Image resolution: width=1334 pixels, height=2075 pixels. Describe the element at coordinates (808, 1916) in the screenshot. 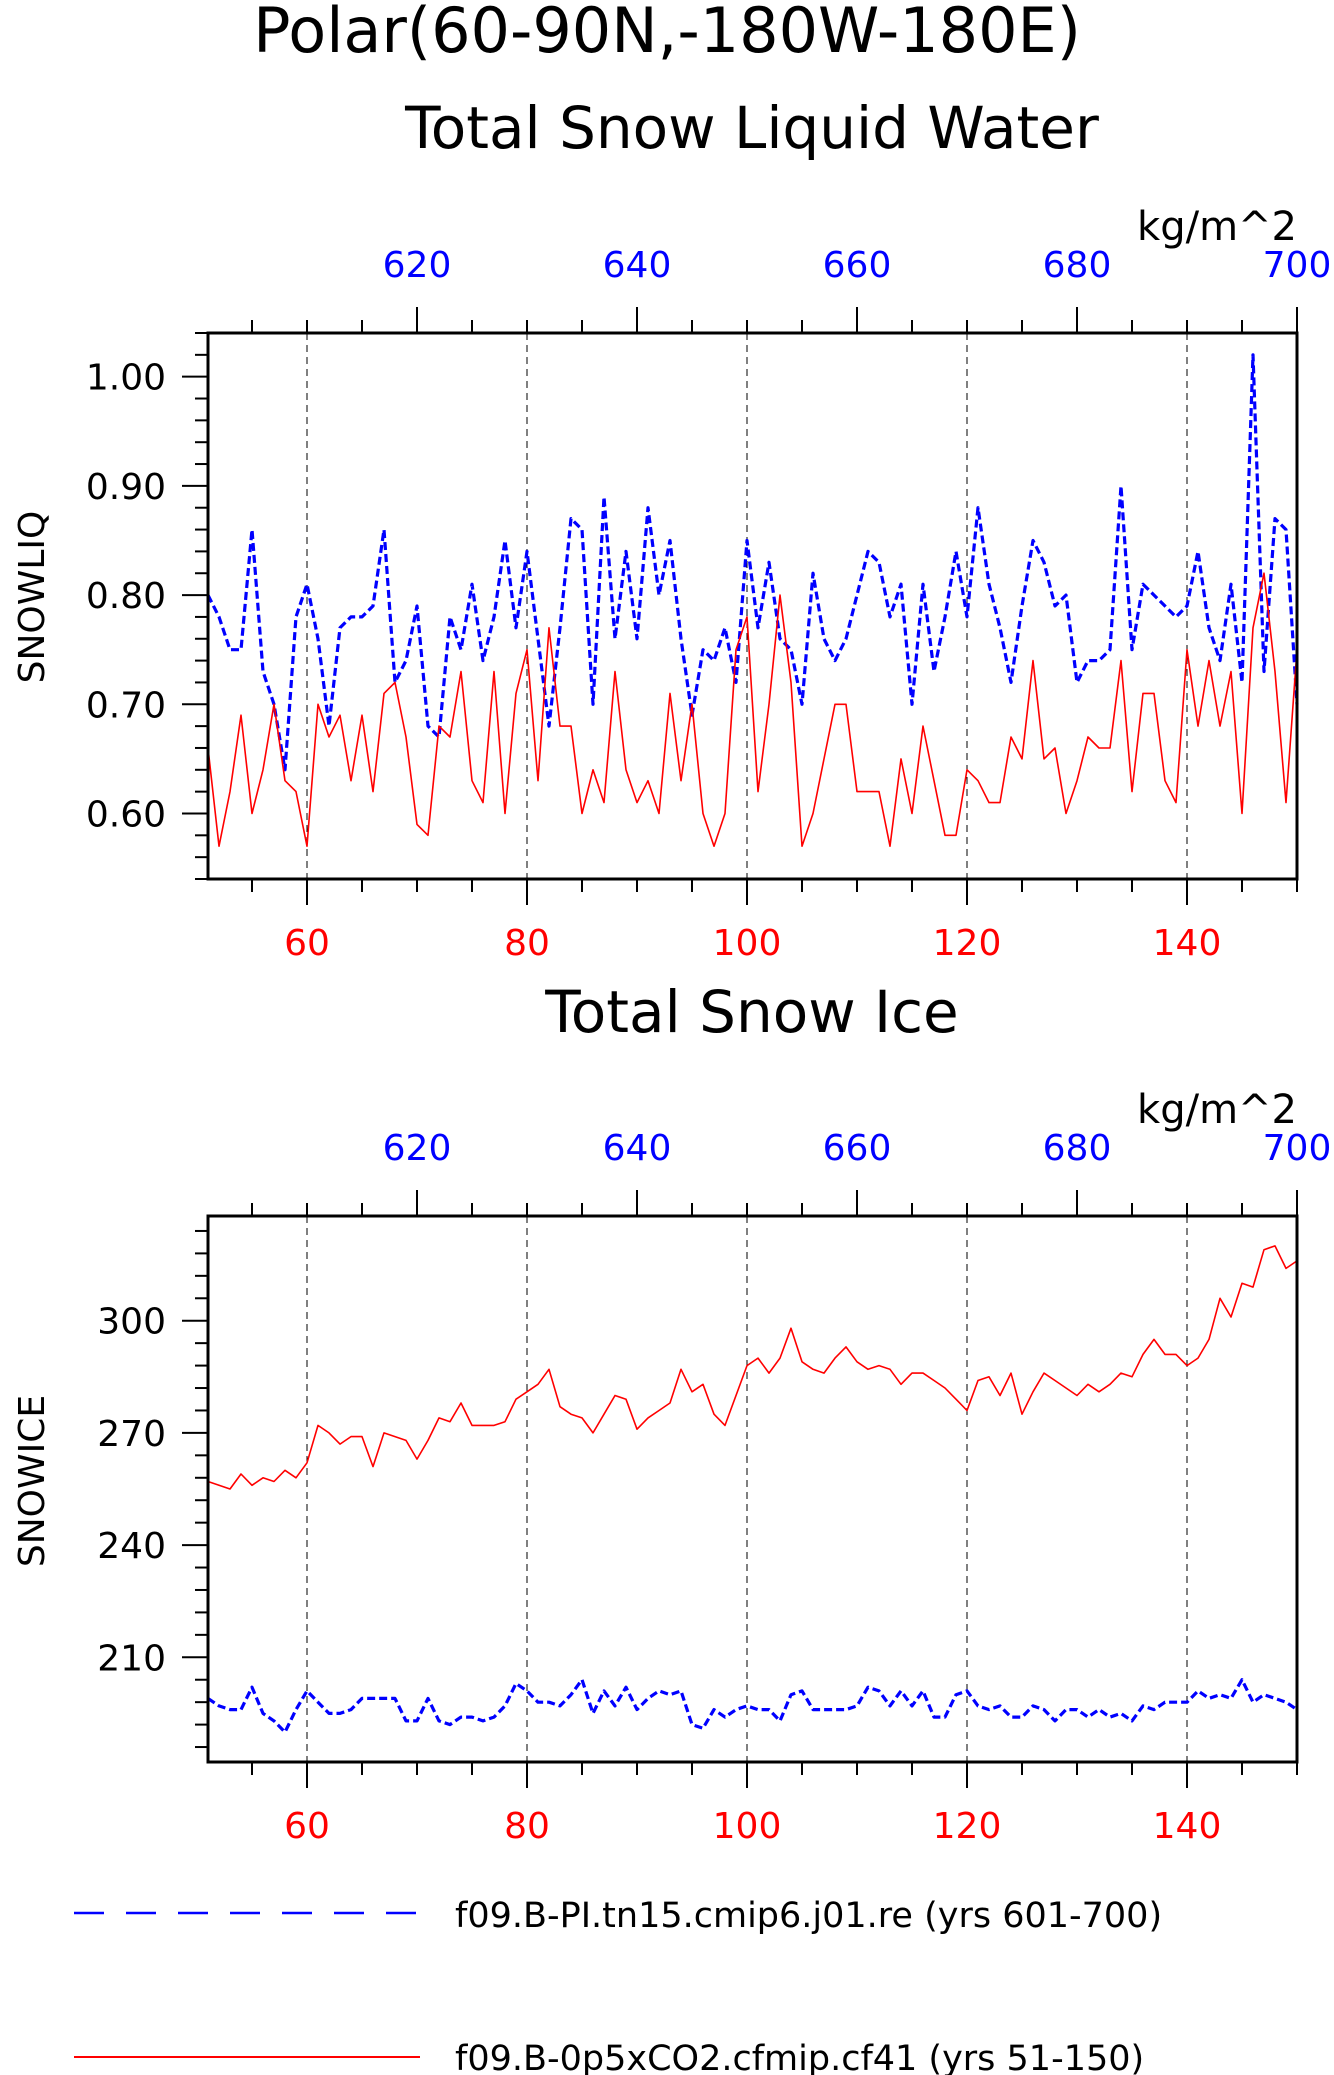

I see `legend-label: f09.B-PI.tn15.cmip6.j01.re (yrs 601-700)` at that location.